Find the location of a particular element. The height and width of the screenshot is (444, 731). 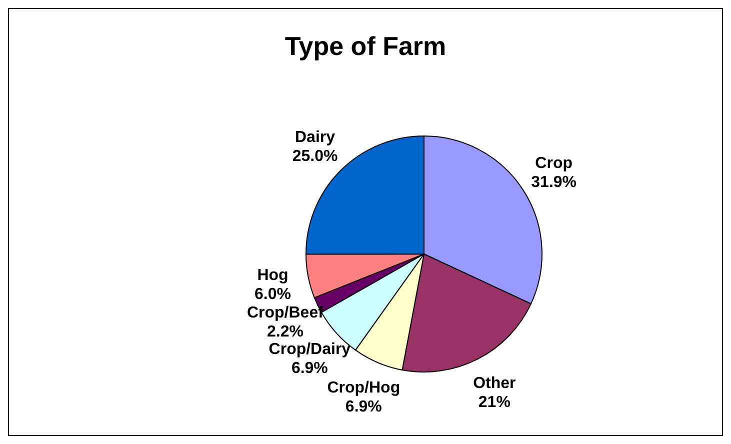

slice-label: Hog is located at coordinates (272, 275).